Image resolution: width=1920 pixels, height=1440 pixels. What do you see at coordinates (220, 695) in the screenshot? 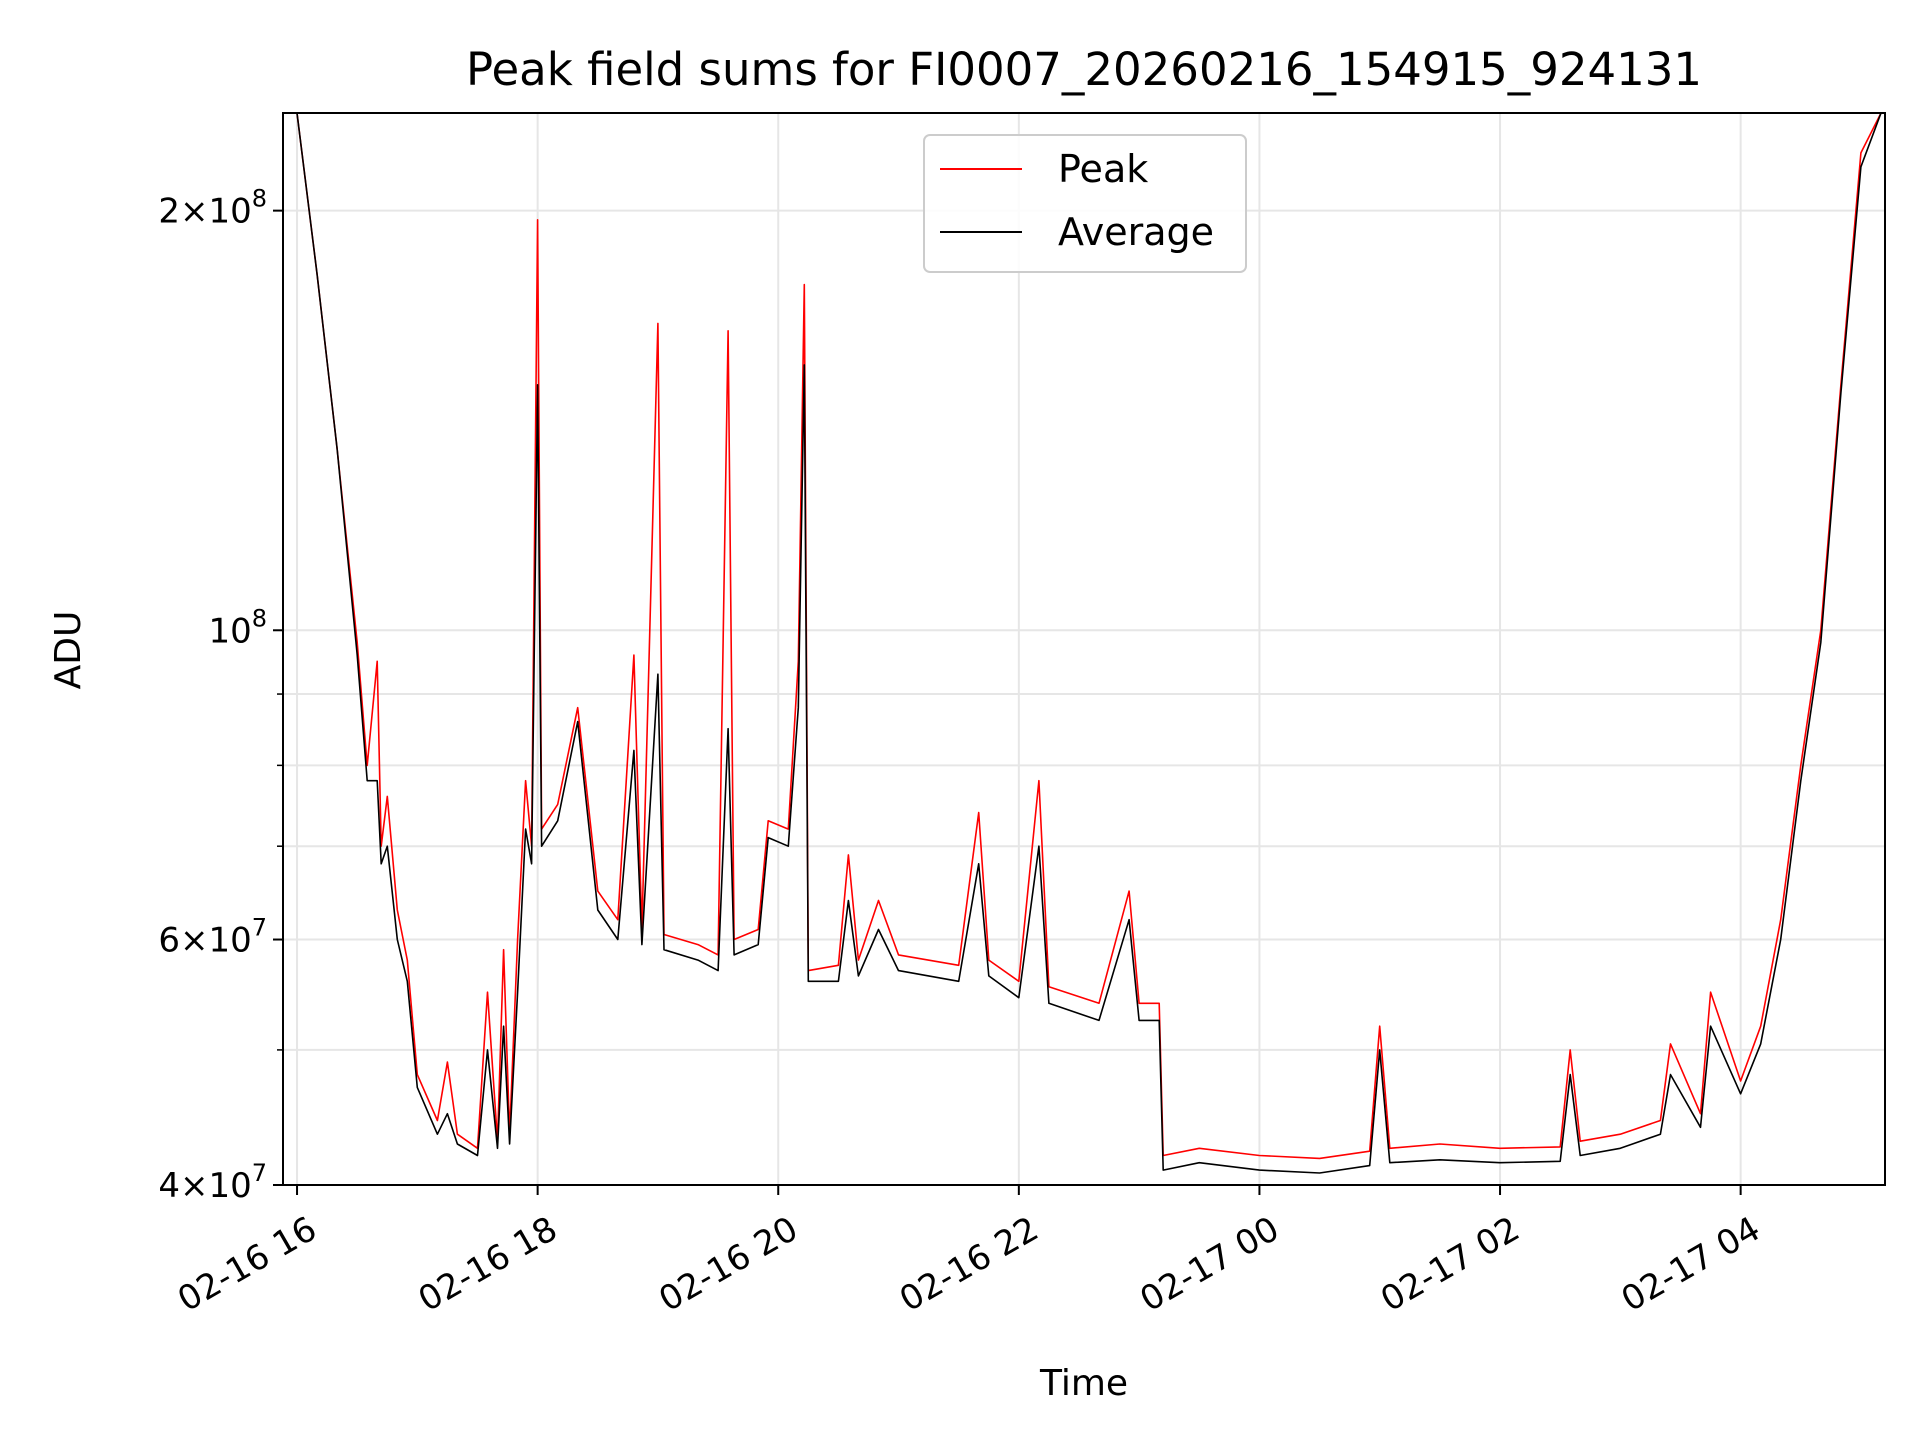
I see `y-axis: 4×107 6×107 108 2×108` at bounding box center [220, 695].